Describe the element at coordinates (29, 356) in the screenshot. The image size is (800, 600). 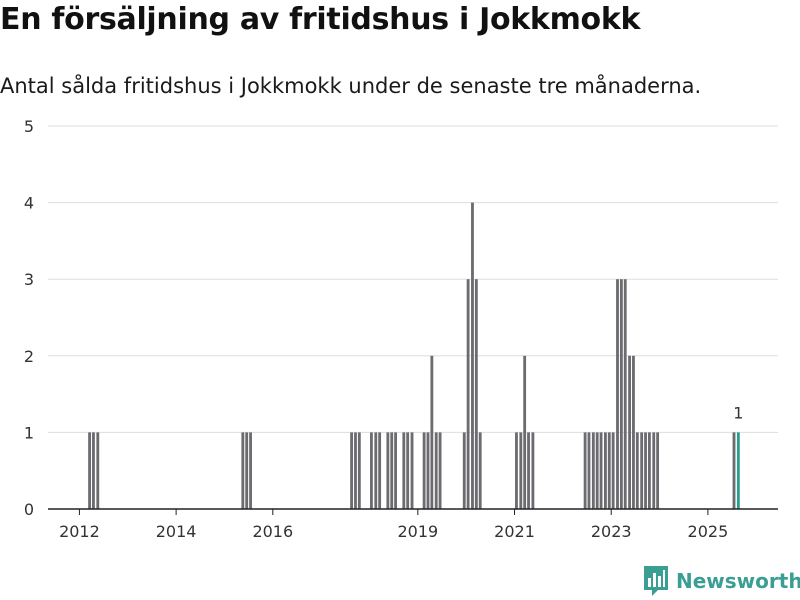
I see `y-tick-label-2: 2` at that location.